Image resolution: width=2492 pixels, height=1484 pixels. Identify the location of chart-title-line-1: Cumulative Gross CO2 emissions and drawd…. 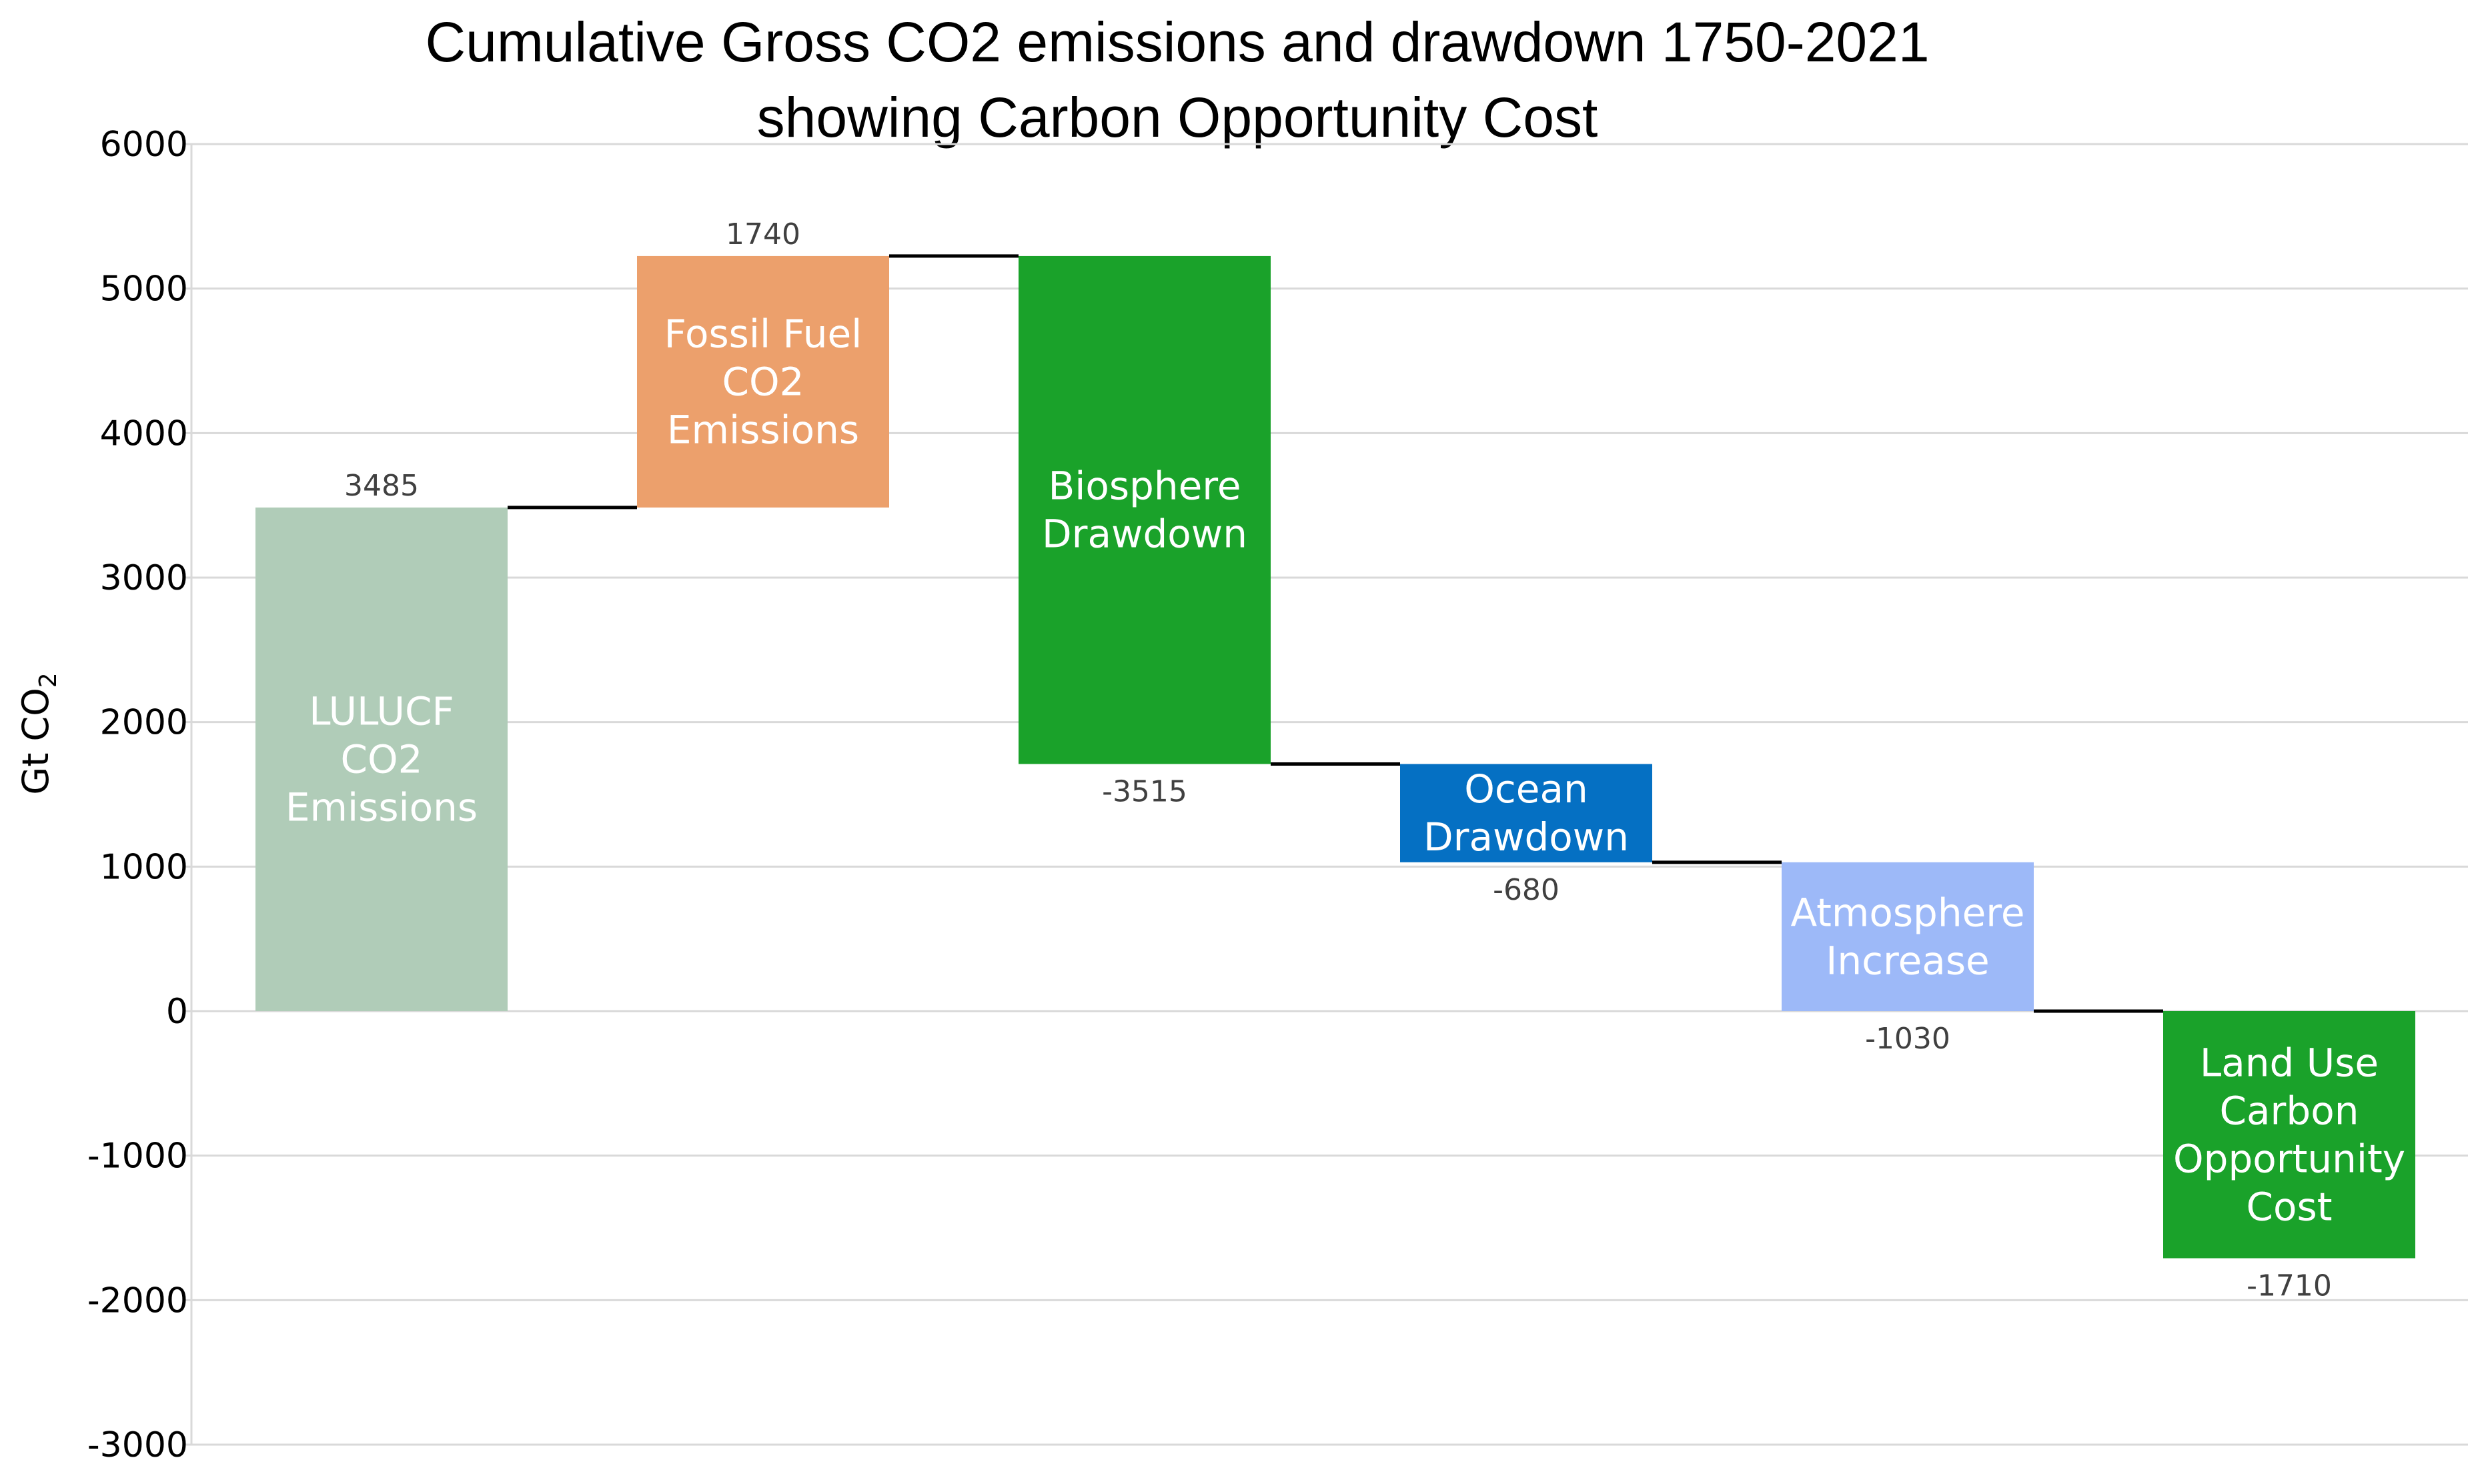
(1177, 42).